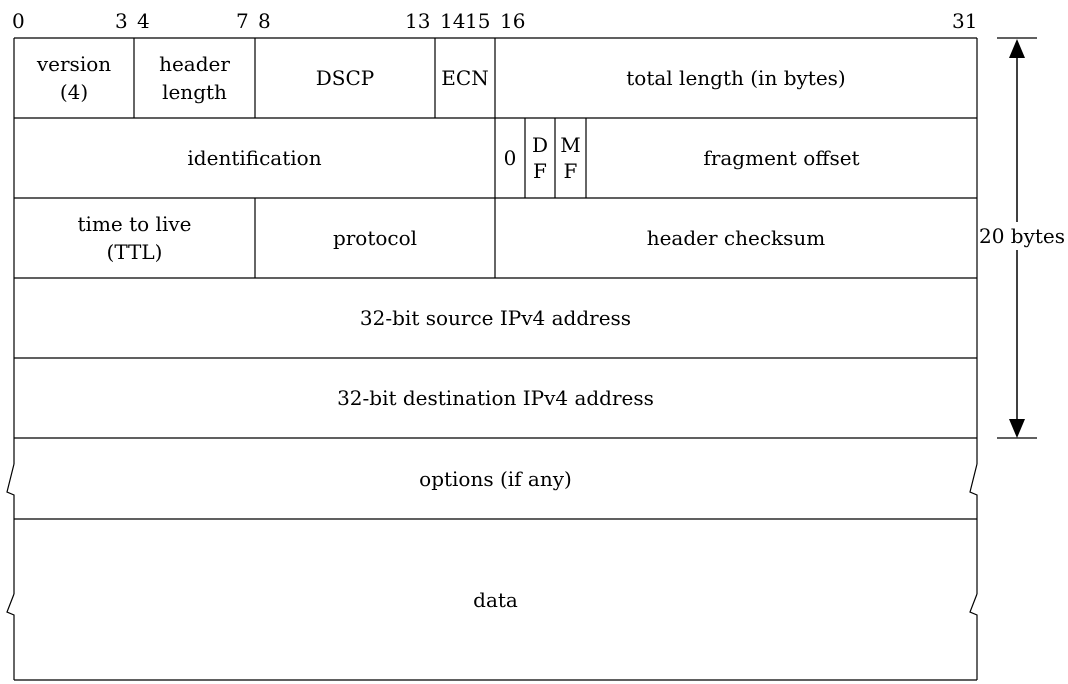 This screenshot has height=684, width=1068. I want to click on version-field: version (4), so click(74, 78).